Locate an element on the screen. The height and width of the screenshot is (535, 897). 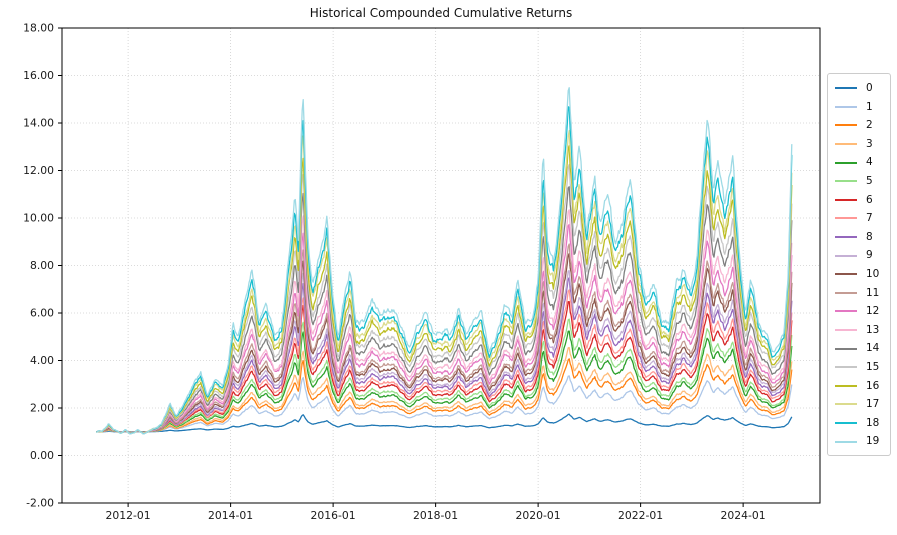
legend-label: 0 is located at coordinates (869, 88).